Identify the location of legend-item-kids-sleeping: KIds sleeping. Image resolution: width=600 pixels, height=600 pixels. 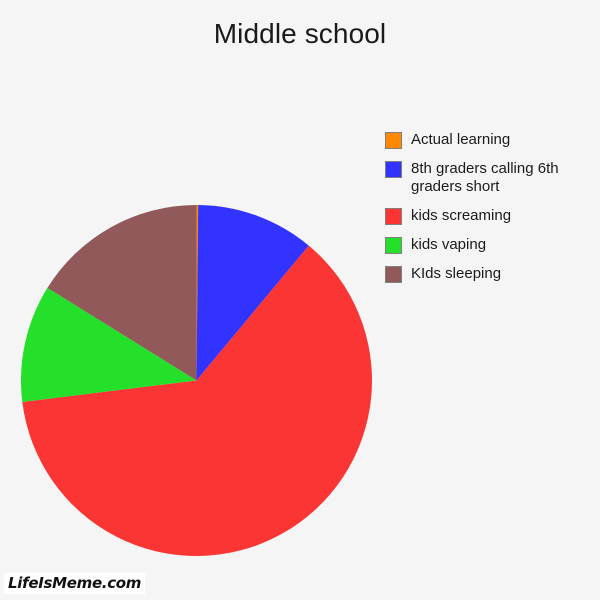
(487, 274).